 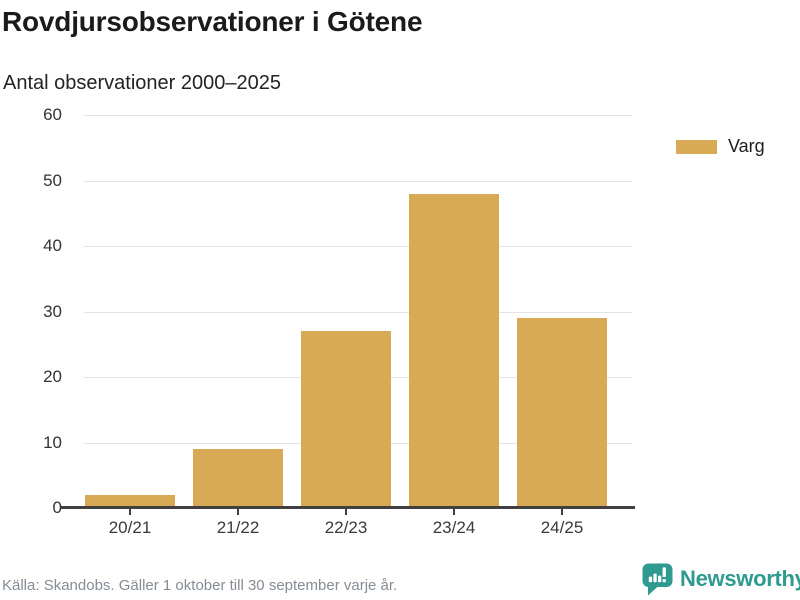 I want to click on xtick-label-22/23: 22/23, so click(x=346, y=527).